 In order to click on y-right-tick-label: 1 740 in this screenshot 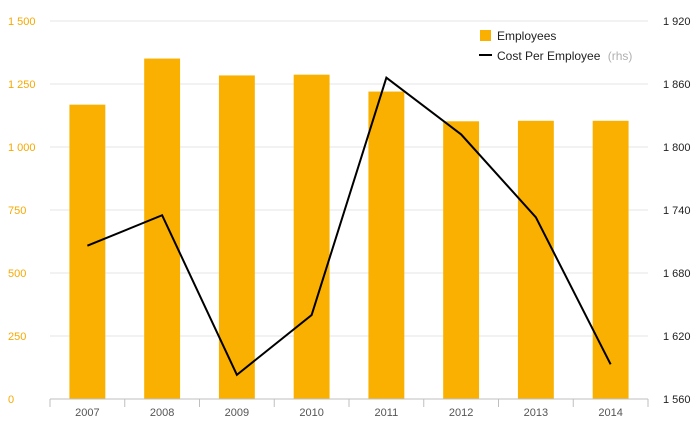, I will do `click(677, 211)`.